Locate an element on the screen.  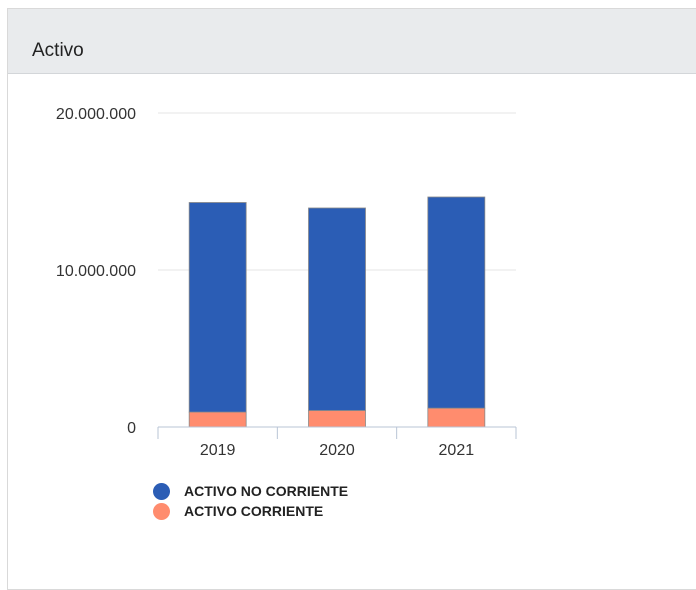
bar-activo-corriente-2019 is located at coordinates (217, 419).